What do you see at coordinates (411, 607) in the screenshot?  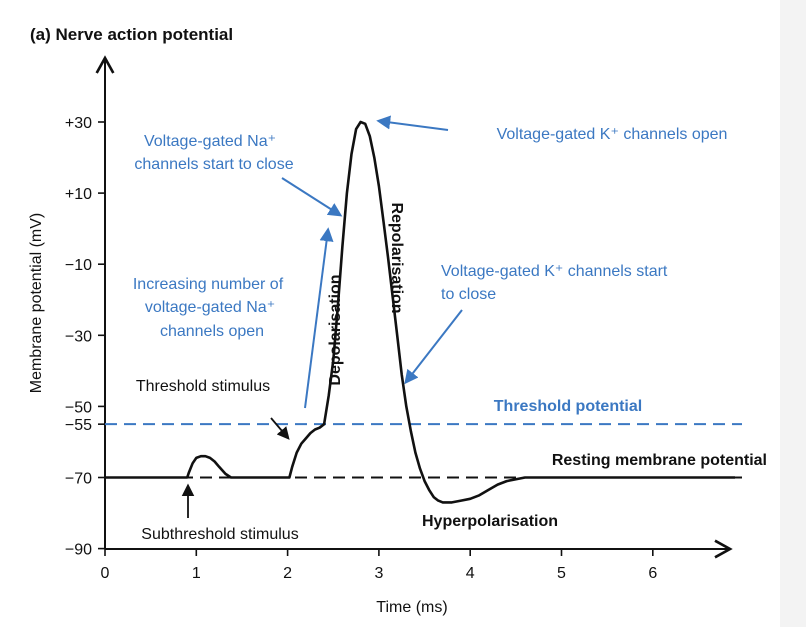 I see `x-axis-label: Time (ms)` at bounding box center [411, 607].